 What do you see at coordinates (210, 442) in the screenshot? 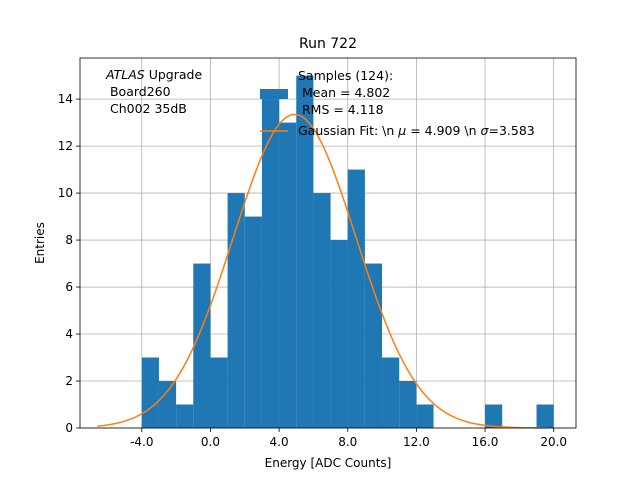
I see `x-tick-label: 0.0` at bounding box center [210, 442].